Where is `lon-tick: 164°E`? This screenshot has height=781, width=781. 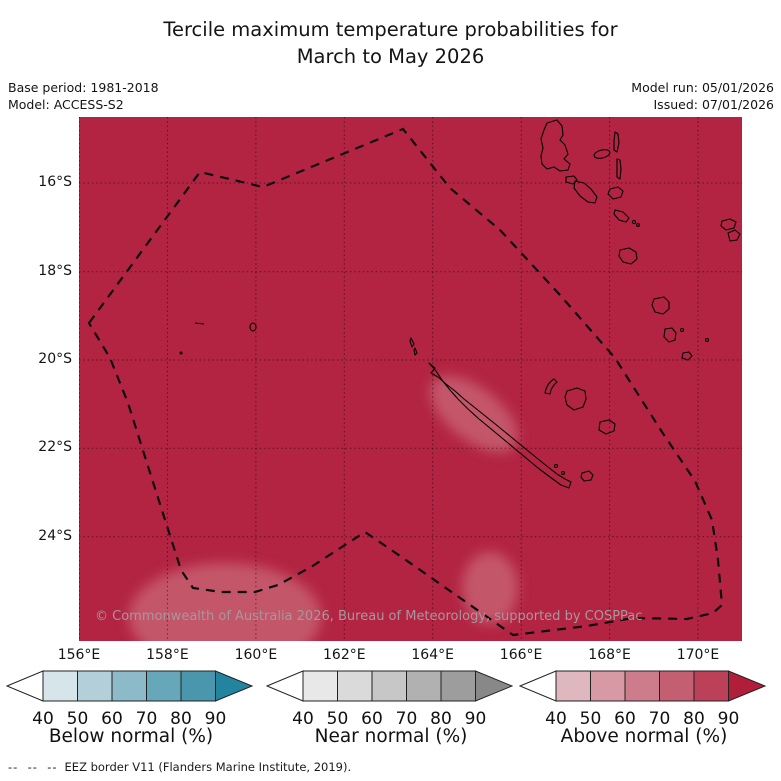 lon-tick: 164°E is located at coordinates (432, 655).